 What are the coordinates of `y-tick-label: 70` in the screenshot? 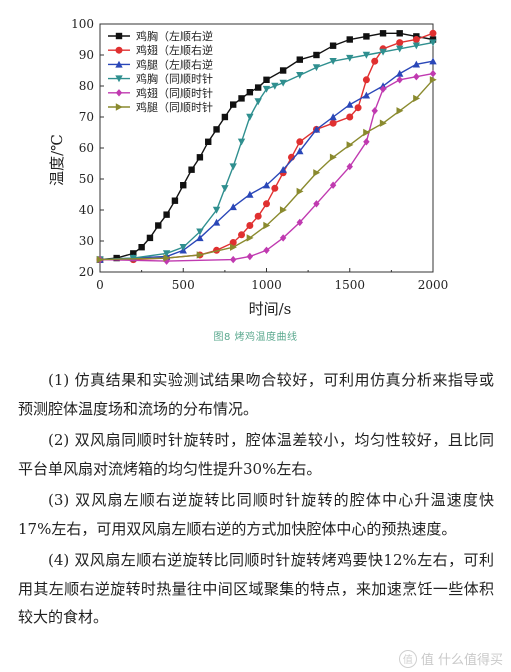 It's located at (86, 117).